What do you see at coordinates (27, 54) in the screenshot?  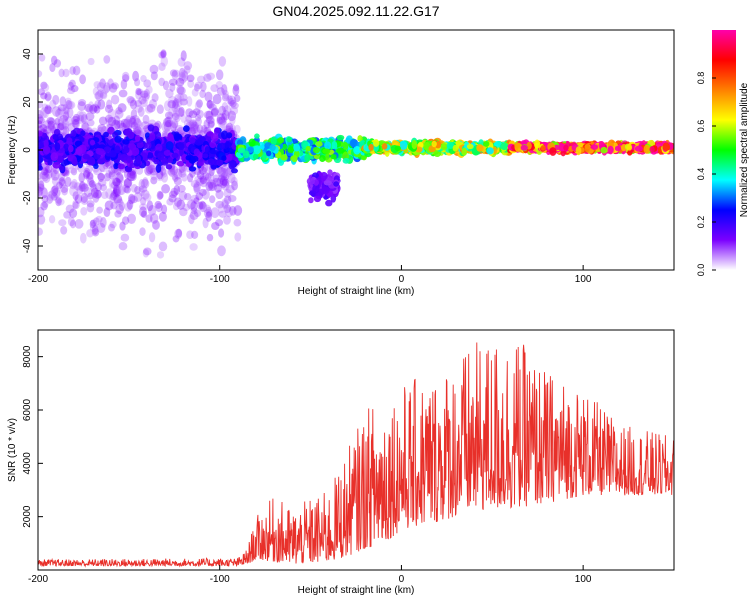 I see `y-tick-label: 40` at bounding box center [27, 54].